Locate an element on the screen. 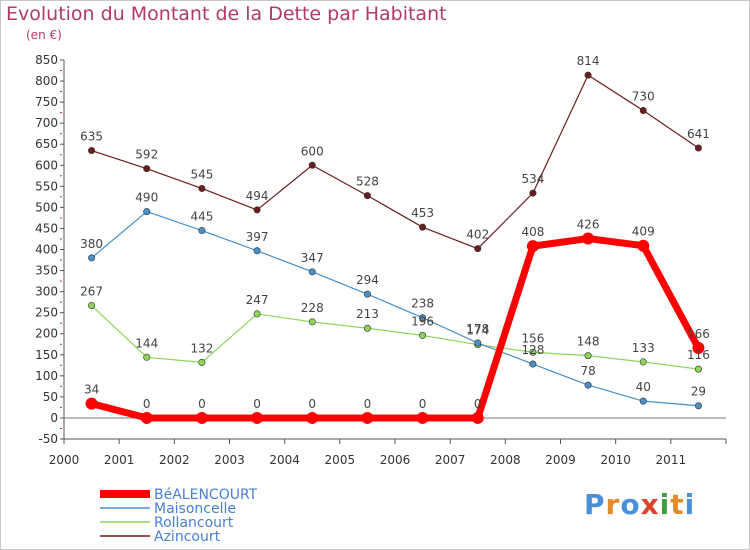 The image size is (750, 550). data-label: 247 is located at coordinates (257, 300).